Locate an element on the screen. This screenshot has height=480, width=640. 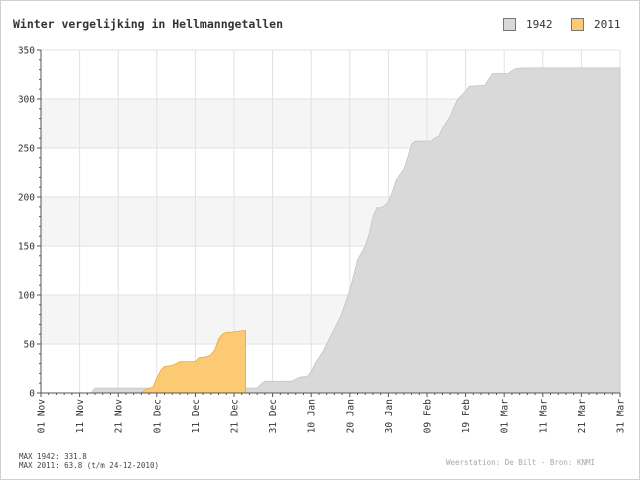
y-tick-label: 300 is located at coordinates (26, 100).